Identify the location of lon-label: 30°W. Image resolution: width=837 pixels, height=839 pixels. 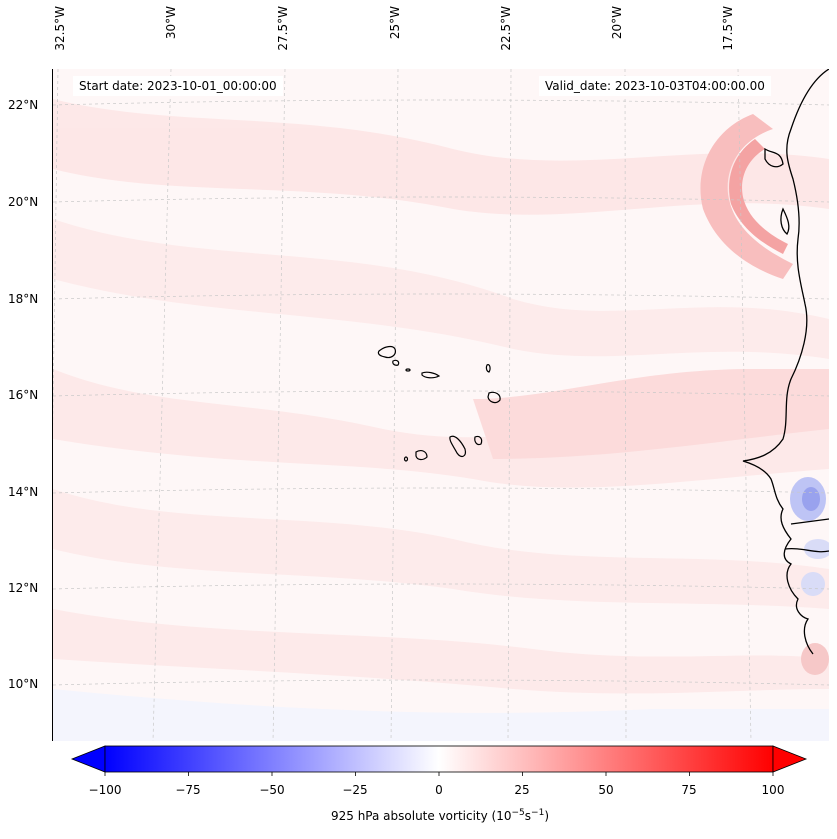
(171, 23).